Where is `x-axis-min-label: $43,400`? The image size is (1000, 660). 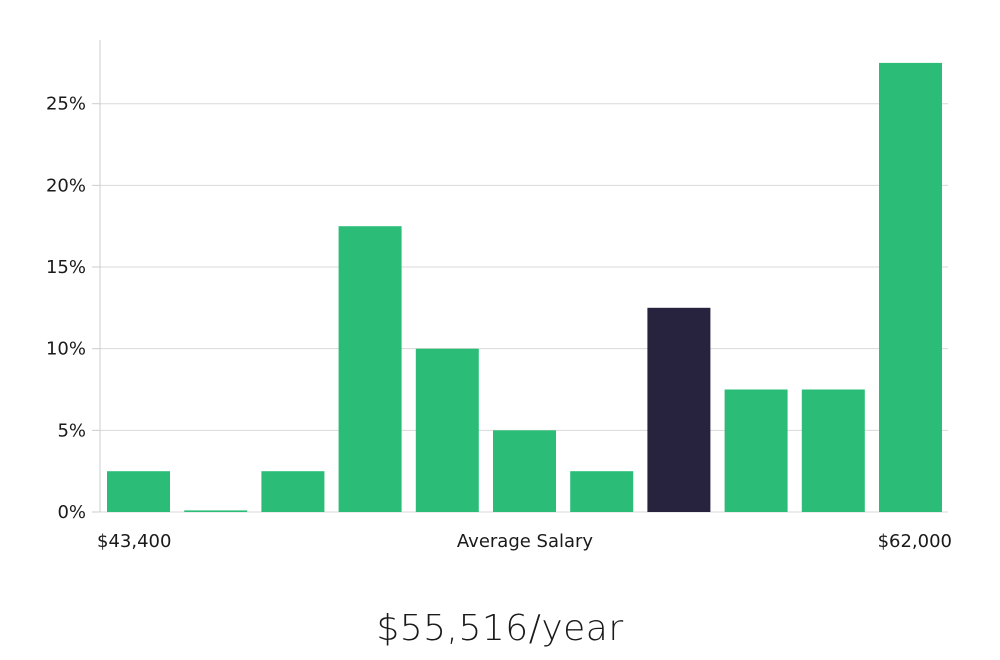 x-axis-min-label: $43,400 is located at coordinates (134, 541).